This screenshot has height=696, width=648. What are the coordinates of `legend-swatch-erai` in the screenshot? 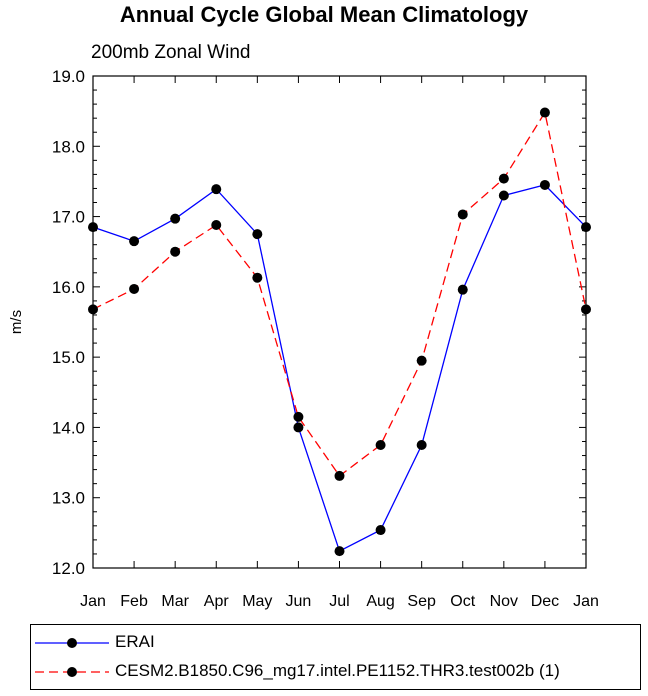 It's located at (72, 643).